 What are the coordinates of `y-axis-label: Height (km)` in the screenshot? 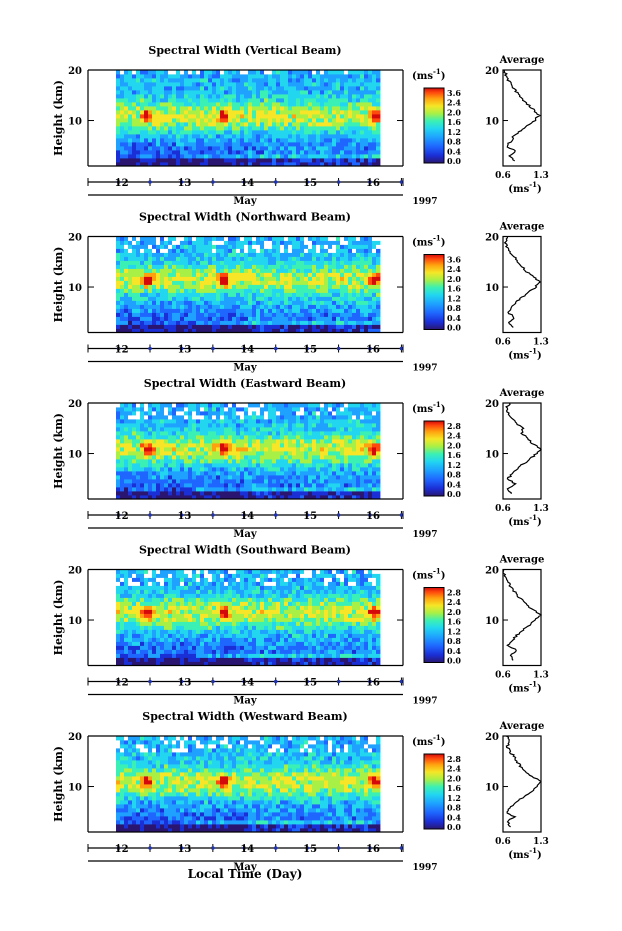 It's located at (58, 285).